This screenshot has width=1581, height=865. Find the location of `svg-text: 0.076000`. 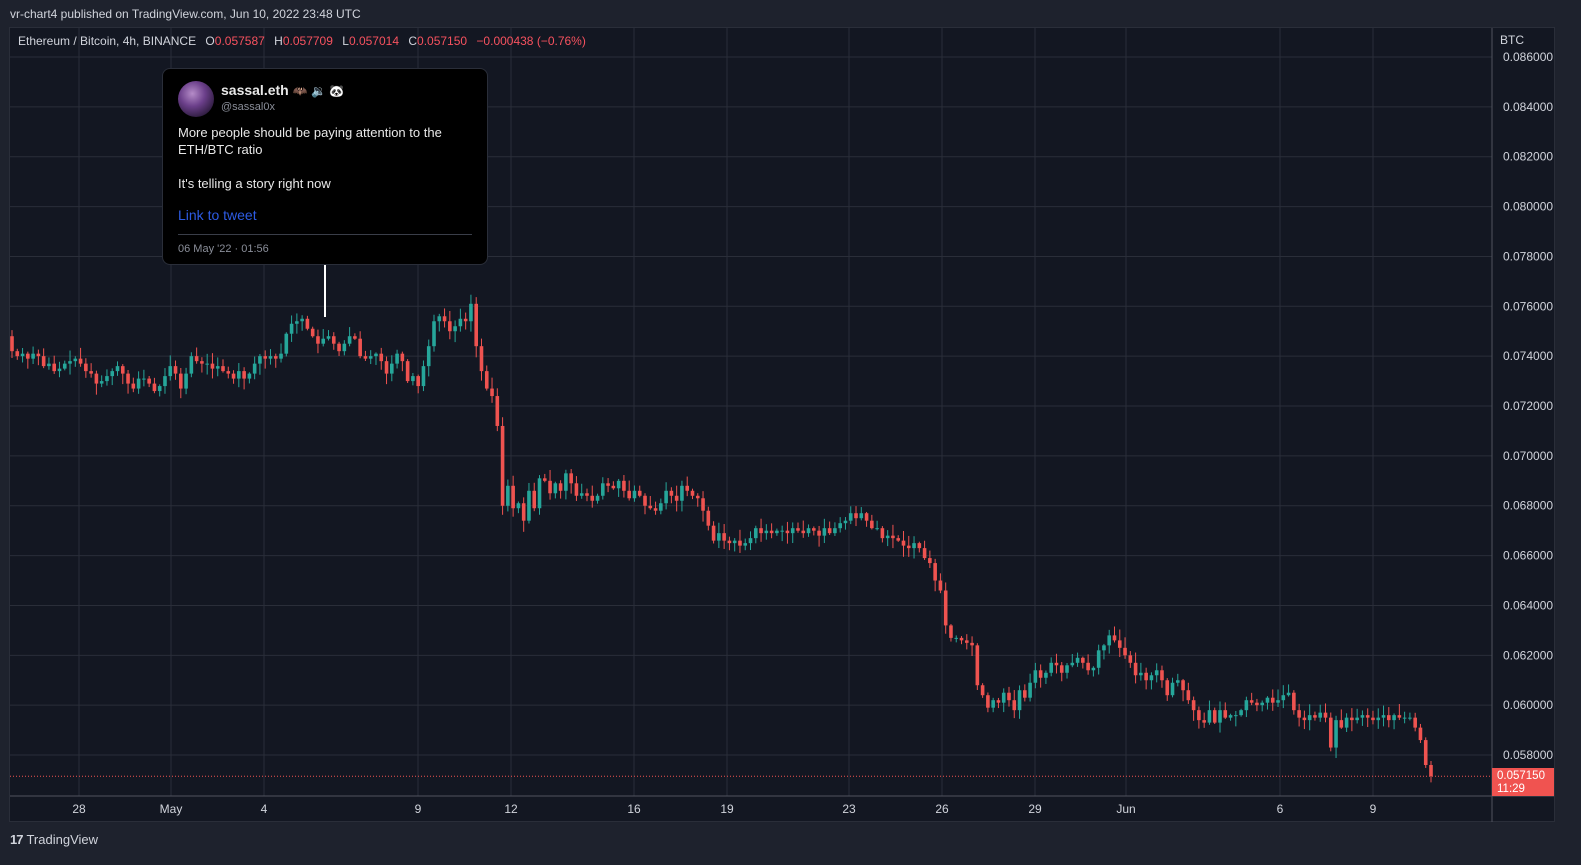

svg-text: 0.076000 is located at coordinates (1528, 306).